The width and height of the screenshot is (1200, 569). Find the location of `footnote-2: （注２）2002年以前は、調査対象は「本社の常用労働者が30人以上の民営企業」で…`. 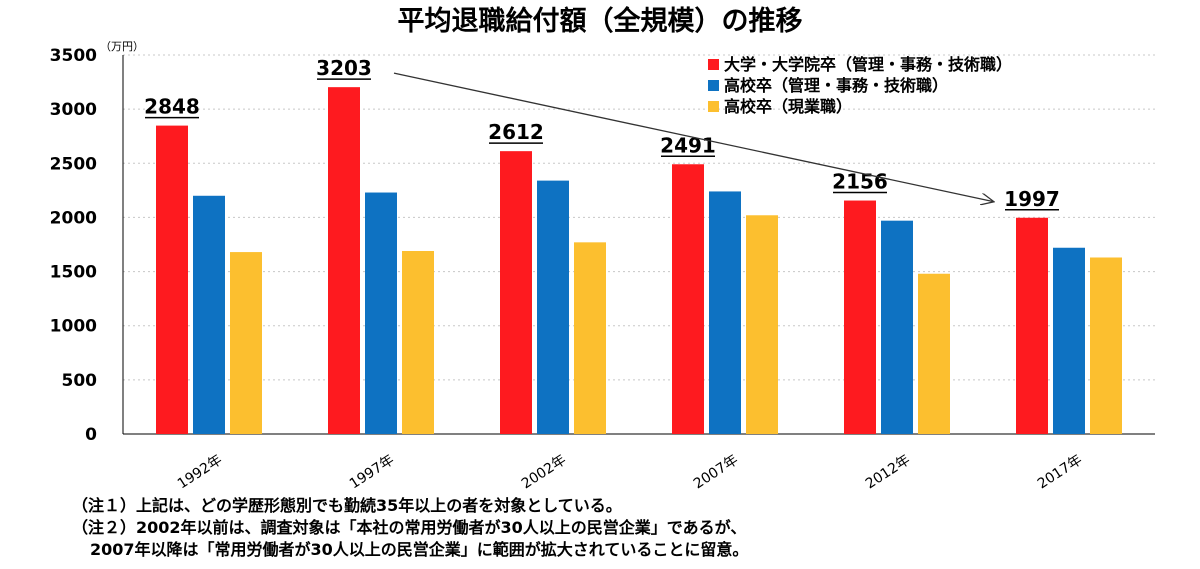

footnote-2: （注２）2002年以前は、調査対象は「本社の常用労働者が30人以上の民営企業」で… is located at coordinates (409, 527).